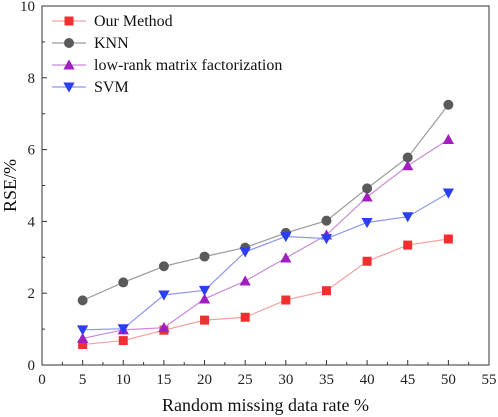  What do you see at coordinates (407, 380) in the screenshot?
I see `x-tick-label: 45` at bounding box center [407, 380].